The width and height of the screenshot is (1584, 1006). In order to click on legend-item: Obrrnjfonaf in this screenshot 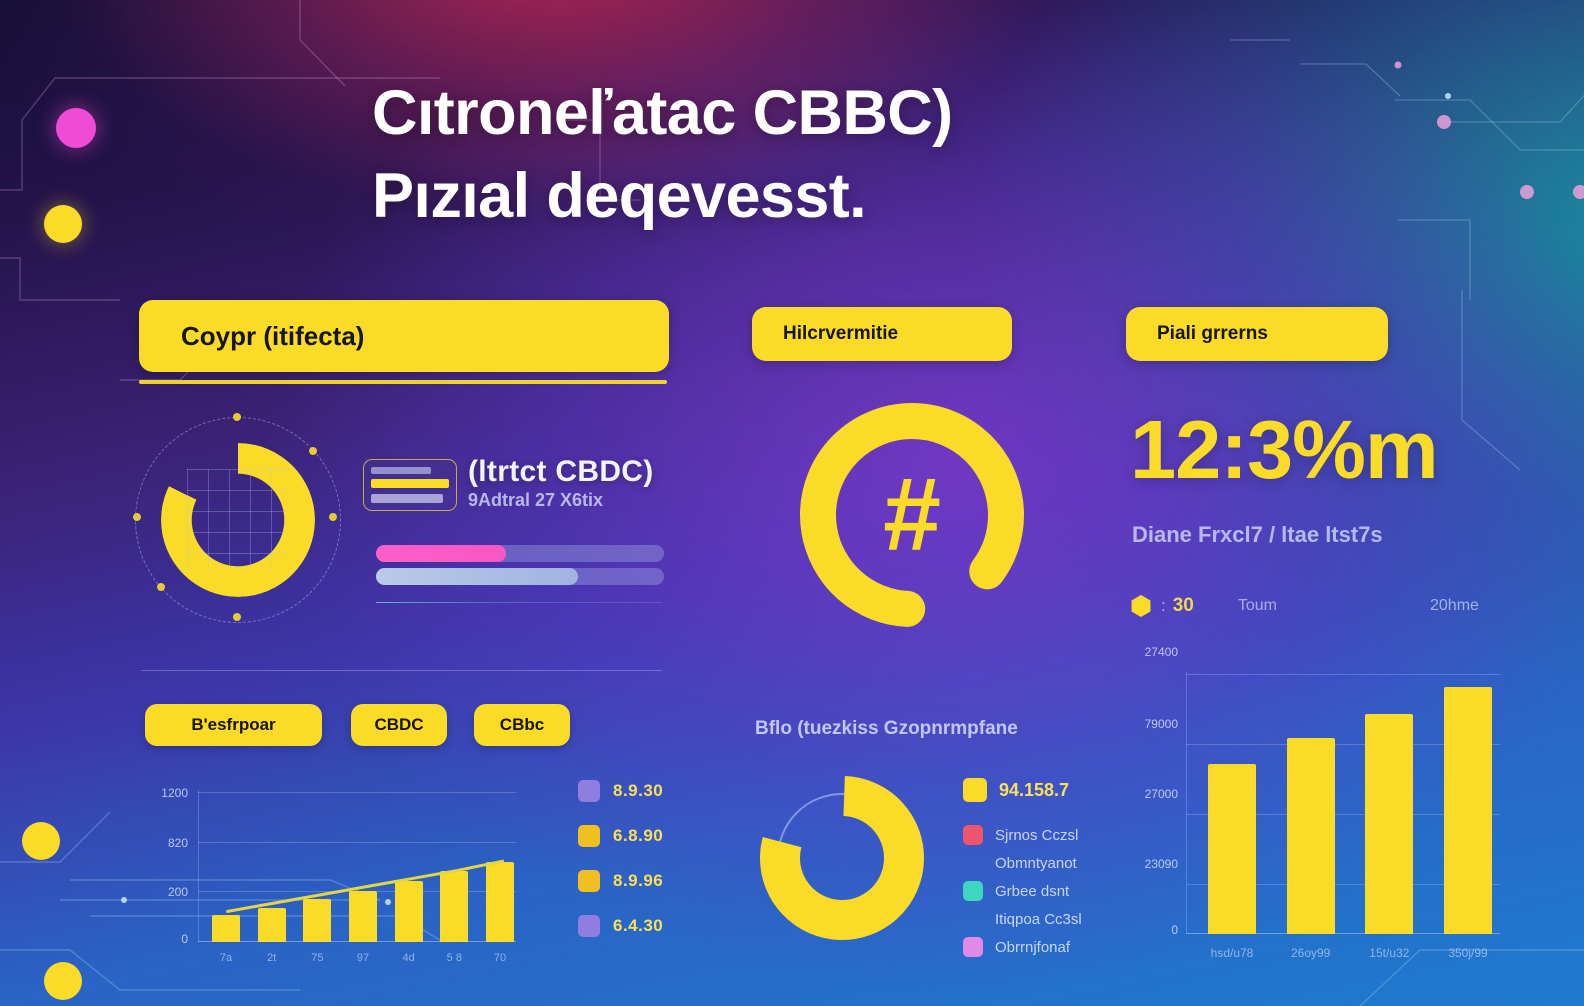, I will do `click(1016, 947)`.